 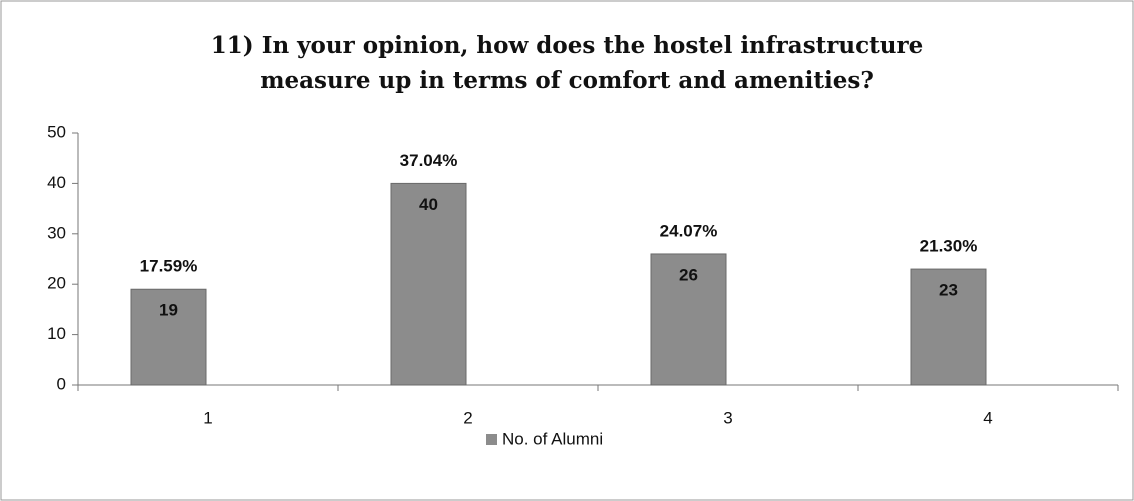 I want to click on x-tick-label: 4, so click(x=987, y=417).